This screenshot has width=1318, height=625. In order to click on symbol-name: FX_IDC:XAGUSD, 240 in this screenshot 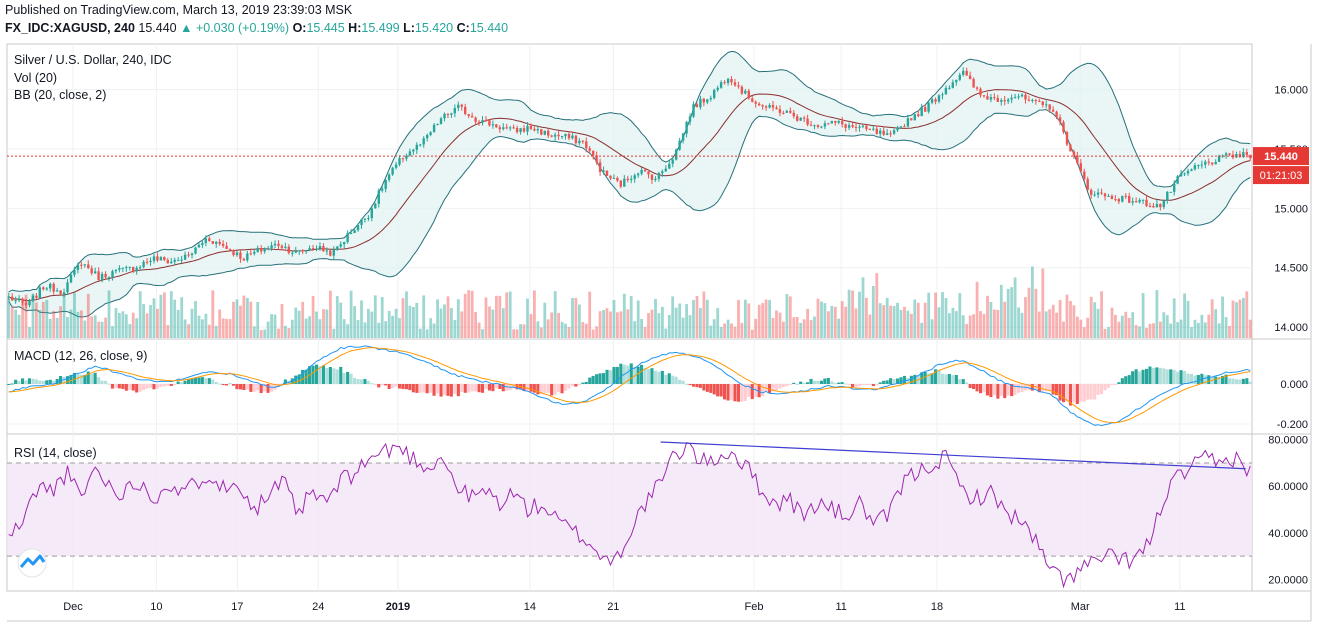, I will do `click(70, 28)`.